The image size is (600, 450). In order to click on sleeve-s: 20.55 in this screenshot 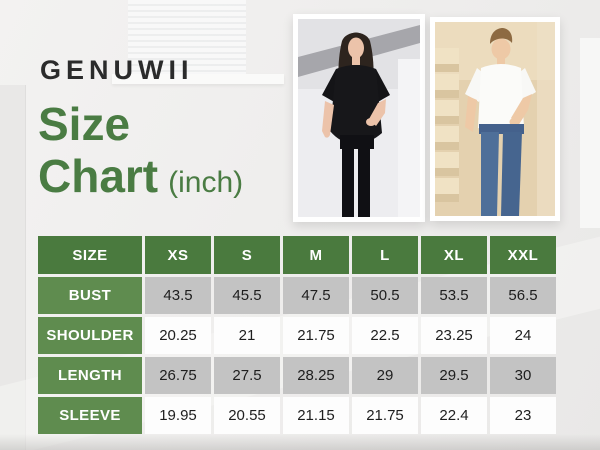, I will do `click(247, 415)`.